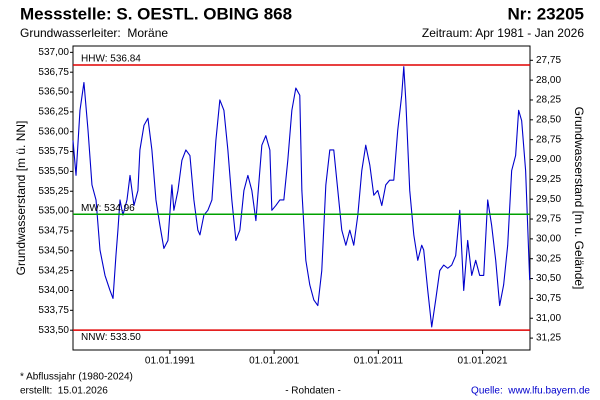  I want to click on y-axis-label: Grundwasserstand [m ü. NN], so click(21, 198).